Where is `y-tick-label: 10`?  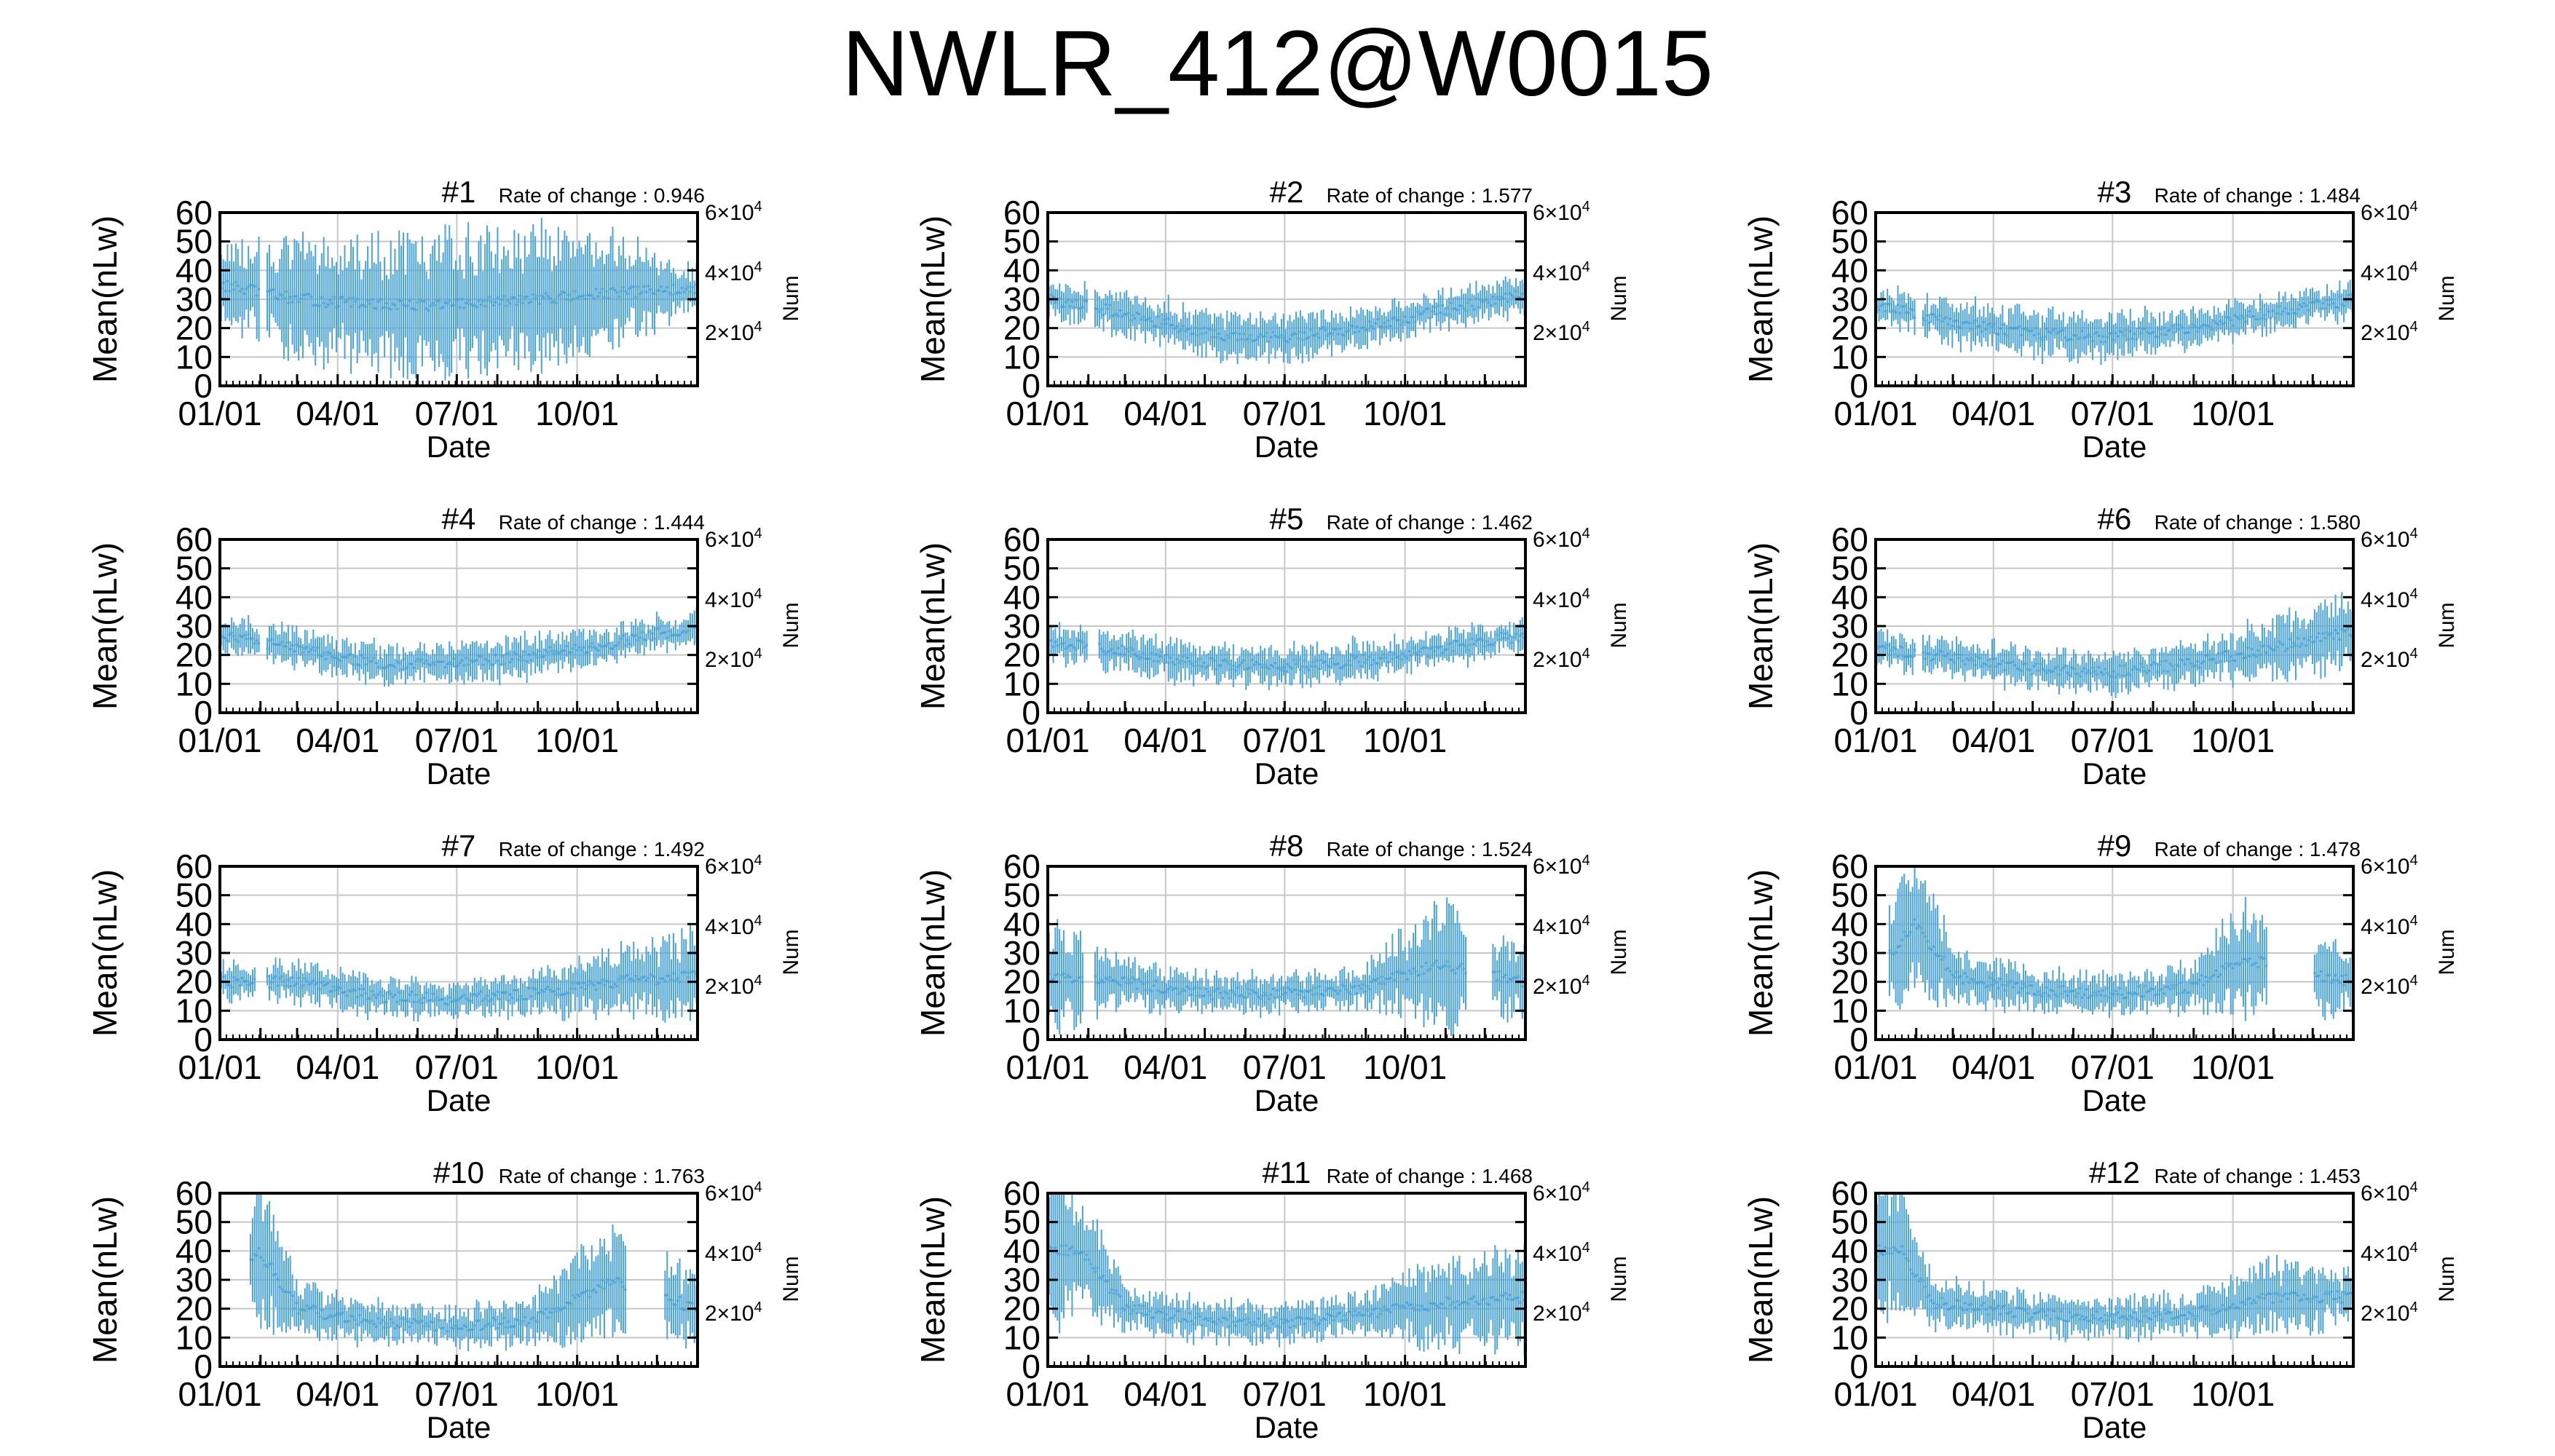
y-tick-label: 10 is located at coordinates (1849, 684).